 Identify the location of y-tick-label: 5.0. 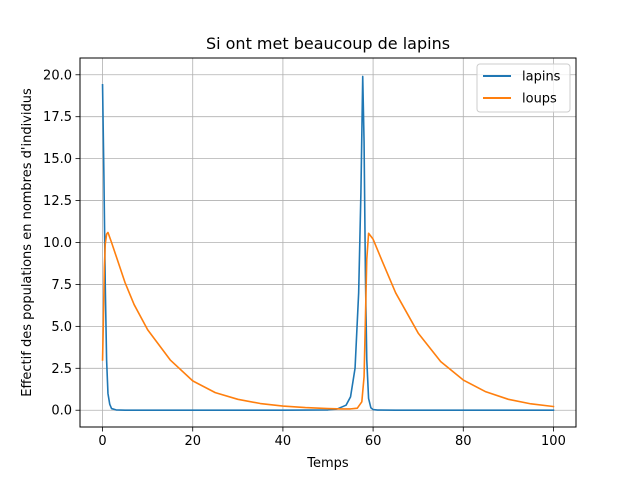
(61, 327).